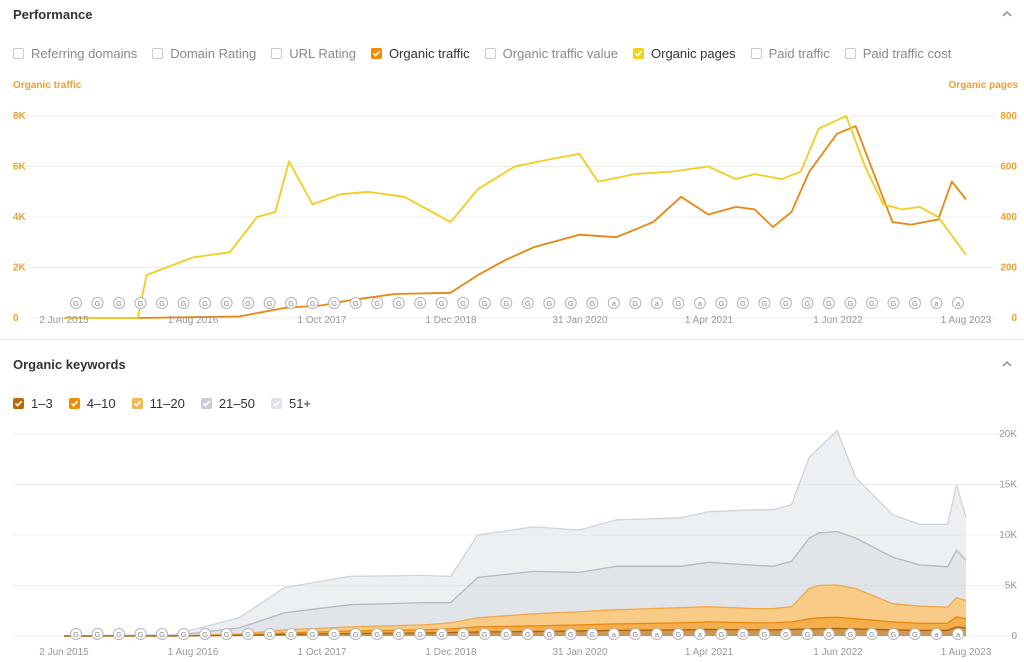  What do you see at coordinates (1008, 116) in the screenshot?
I see `y-tick-right: 800` at bounding box center [1008, 116].